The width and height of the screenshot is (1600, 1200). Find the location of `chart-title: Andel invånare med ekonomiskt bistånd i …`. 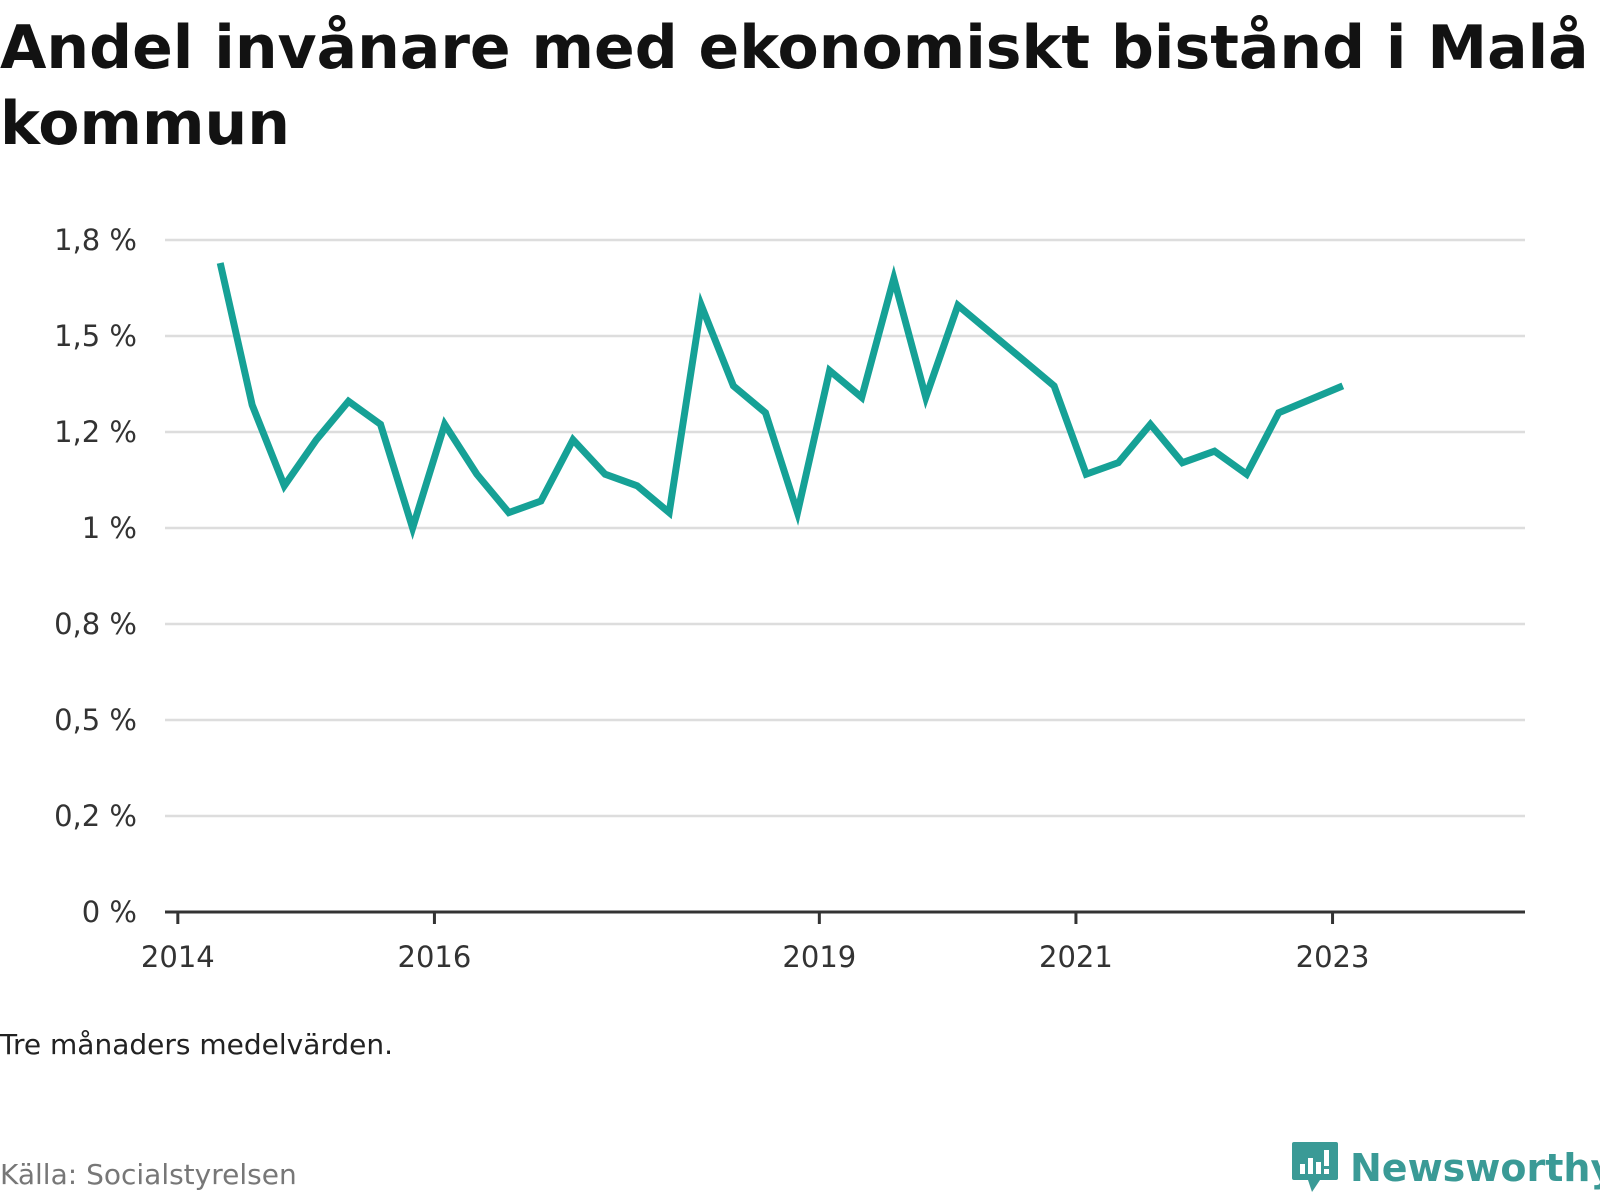

chart-title: Andel invånare med ekonomiskt bistånd i … is located at coordinates (794, 86).